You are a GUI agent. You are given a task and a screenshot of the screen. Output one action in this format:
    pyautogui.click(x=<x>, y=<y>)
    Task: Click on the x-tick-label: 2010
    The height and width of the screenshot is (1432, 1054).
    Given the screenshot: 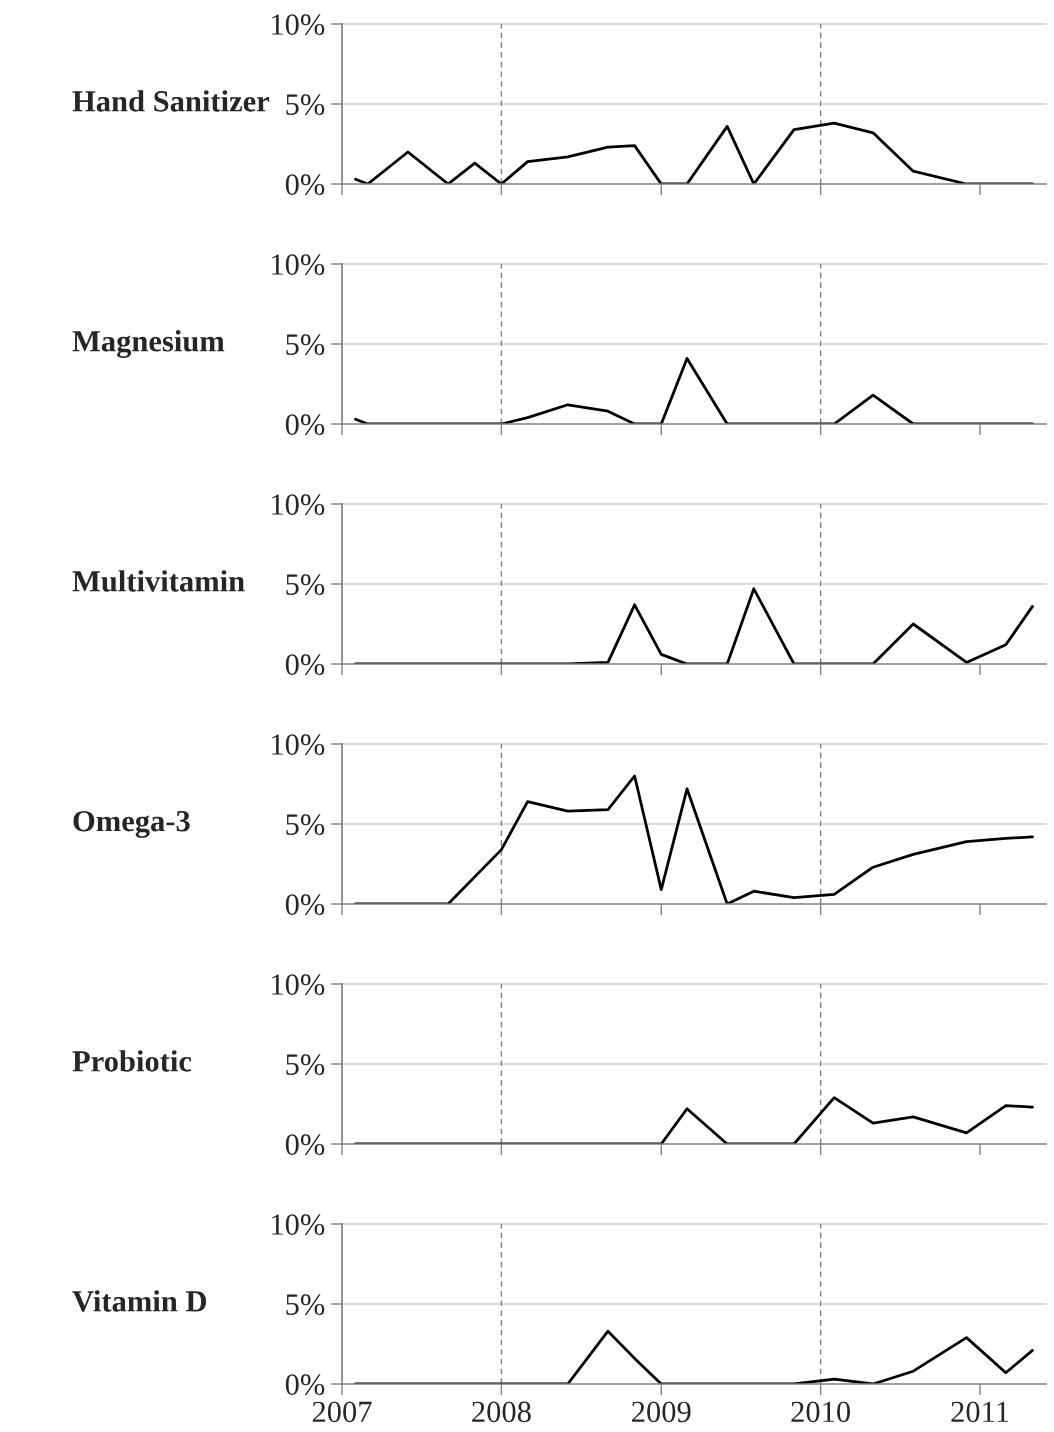 What is the action you would take?
    pyautogui.click(x=821, y=1412)
    